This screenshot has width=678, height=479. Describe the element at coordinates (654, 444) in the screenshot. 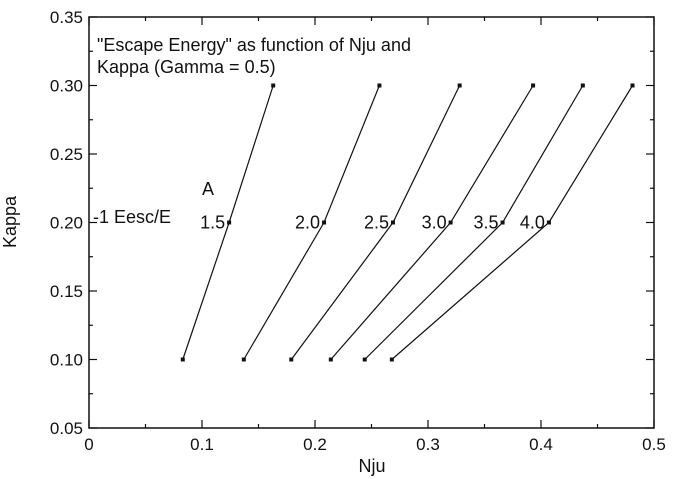

I see `x-tick-label: 0.5` at that location.